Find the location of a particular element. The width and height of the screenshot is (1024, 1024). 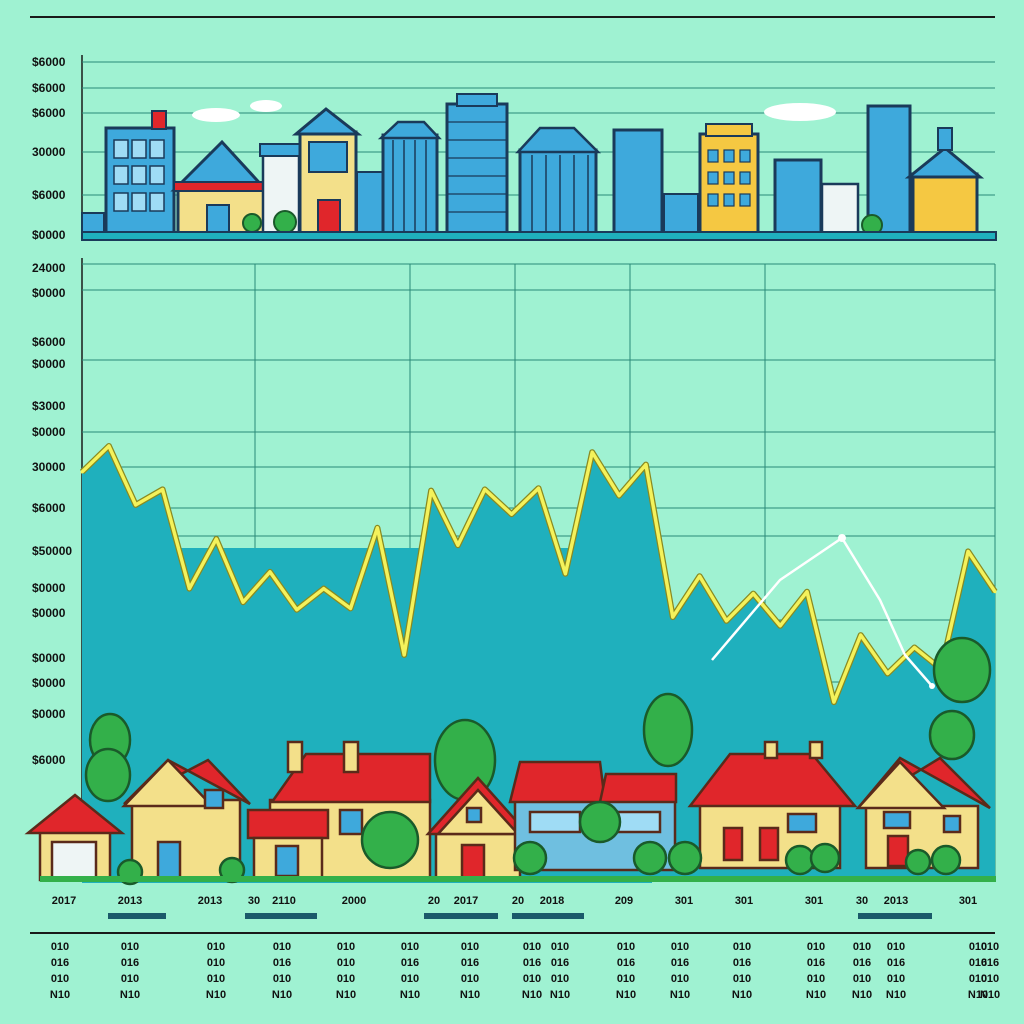

garage-house is located at coordinates (75, 837).